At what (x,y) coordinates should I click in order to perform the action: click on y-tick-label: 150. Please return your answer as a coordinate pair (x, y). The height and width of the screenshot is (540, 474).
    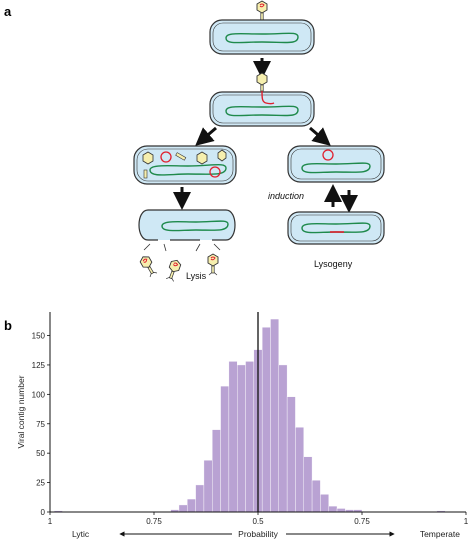
    Looking at the image, I should click on (39, 336).